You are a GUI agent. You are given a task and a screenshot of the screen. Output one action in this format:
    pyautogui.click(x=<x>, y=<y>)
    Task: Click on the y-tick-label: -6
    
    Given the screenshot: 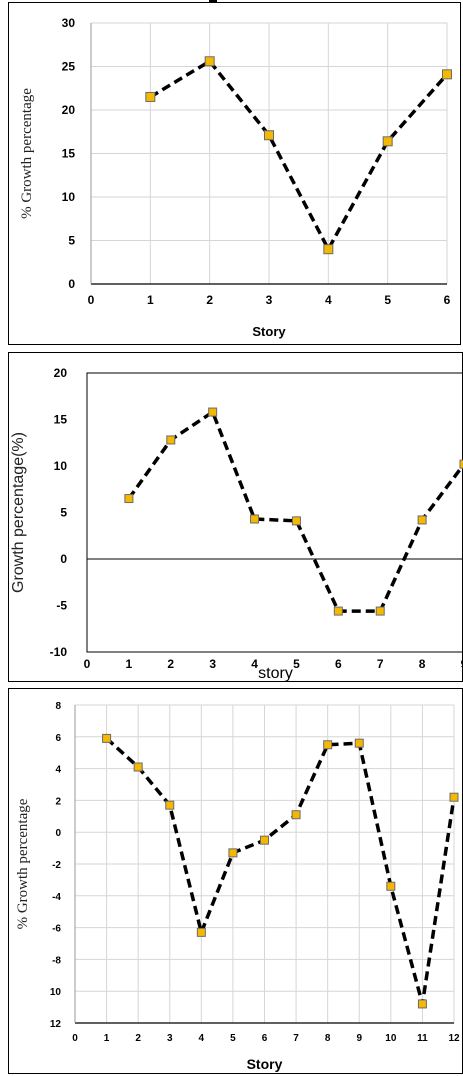 What is the action you would take?
    pyautogui.click(x=56, y=929)
    